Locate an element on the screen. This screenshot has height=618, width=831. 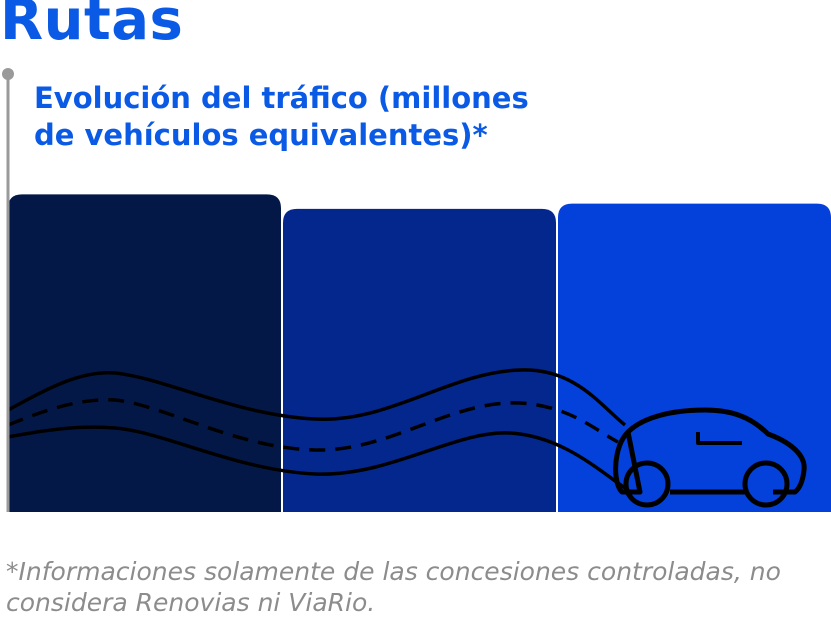
axis-dot is located at coordinates (8, 74).